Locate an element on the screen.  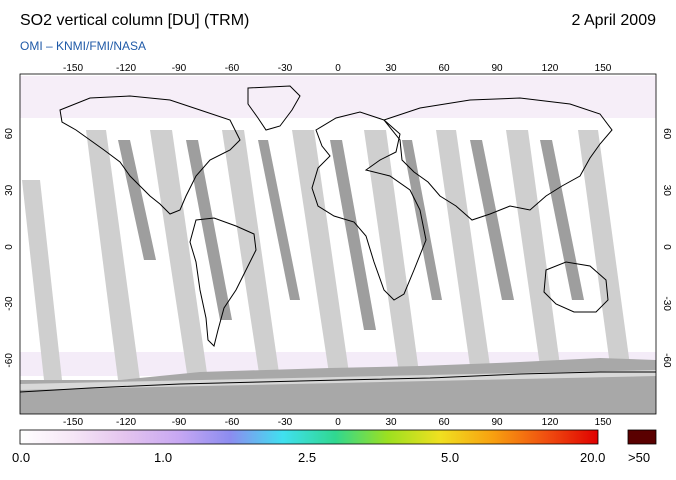
coast-europe-africa is located at coordinates (369, 206).